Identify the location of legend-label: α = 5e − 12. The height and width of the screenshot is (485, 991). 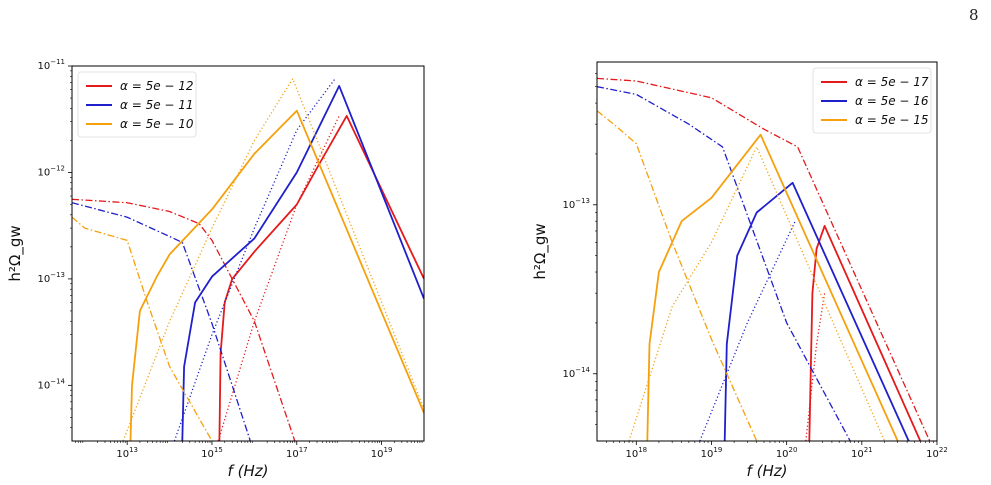
(157, 86).